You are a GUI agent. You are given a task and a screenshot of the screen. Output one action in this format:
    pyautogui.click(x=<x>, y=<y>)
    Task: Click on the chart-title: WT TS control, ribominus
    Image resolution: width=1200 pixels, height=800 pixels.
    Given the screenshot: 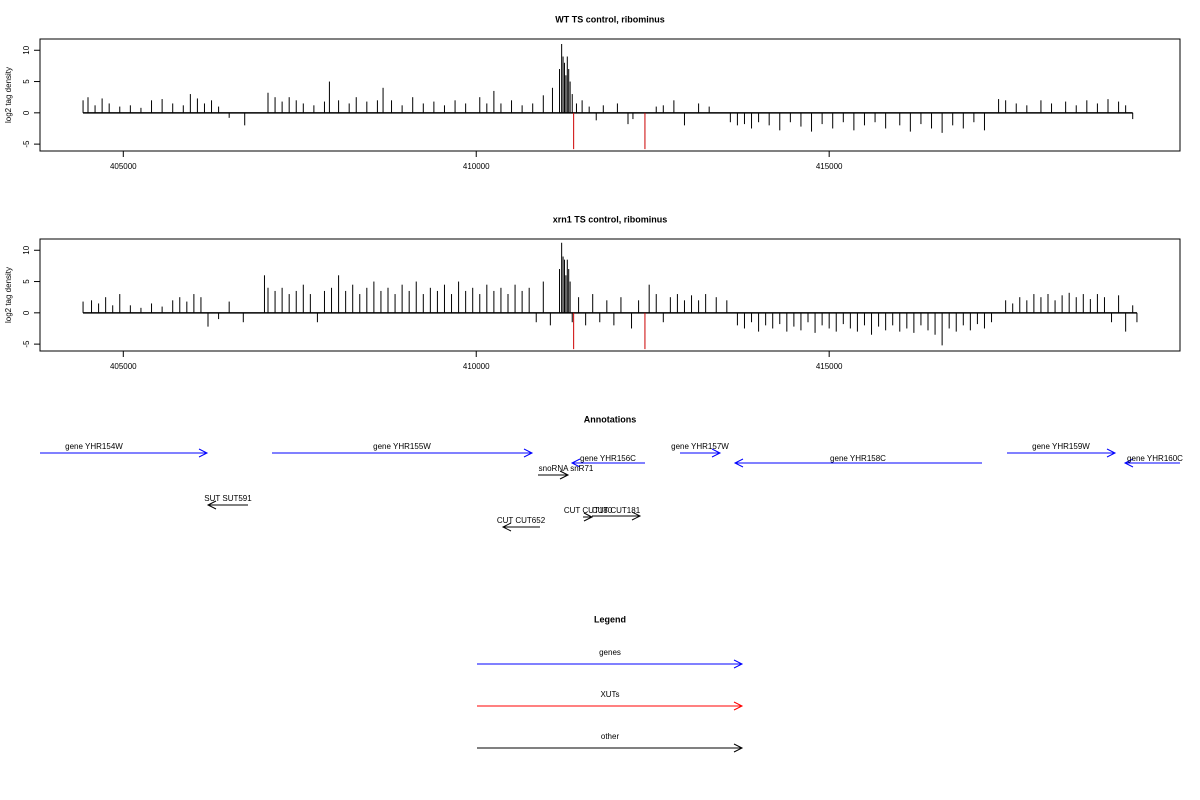 What is the action you would take?
    pyautogui.click(x=610, y=19)
    